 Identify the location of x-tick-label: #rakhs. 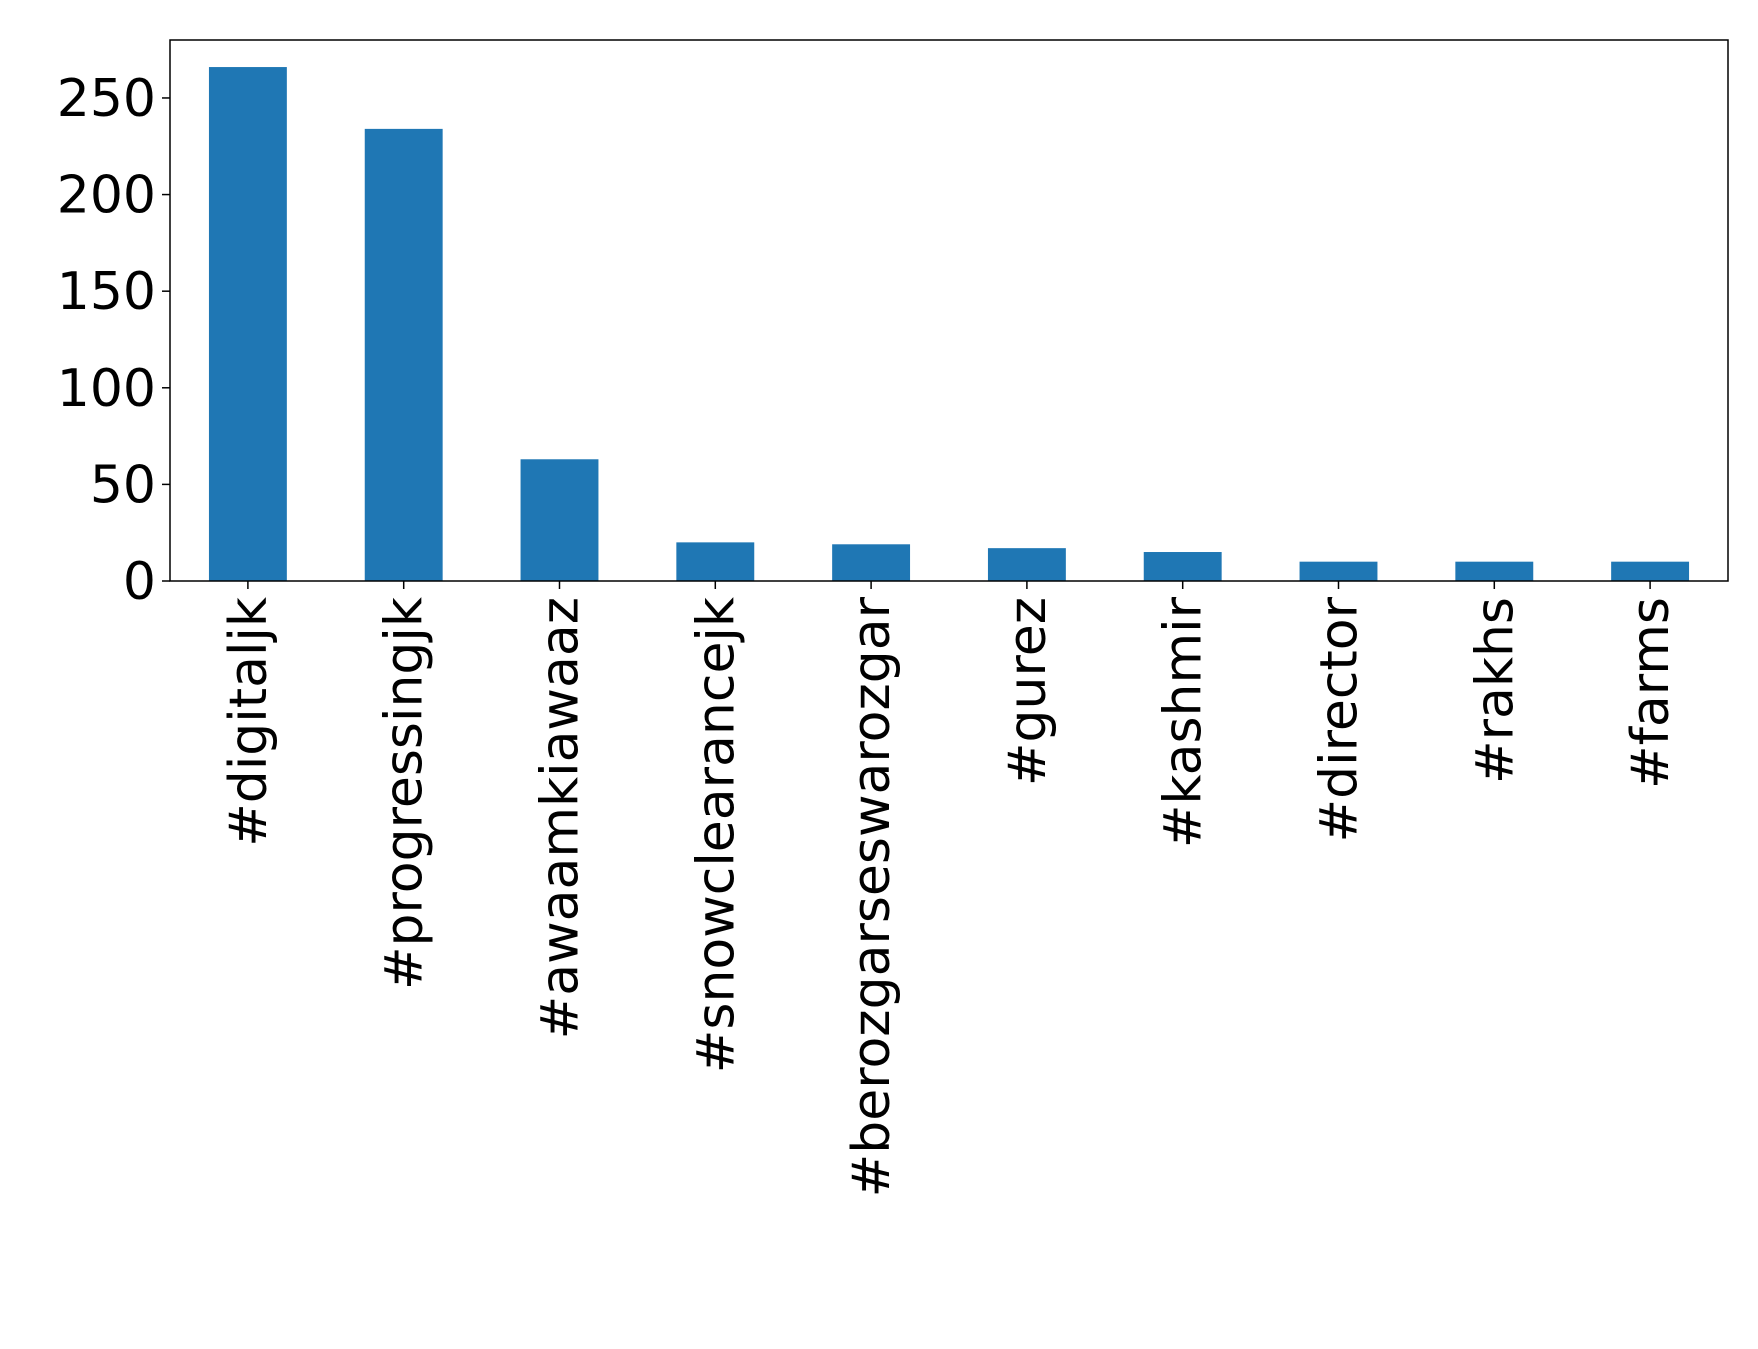
(1495, 690).